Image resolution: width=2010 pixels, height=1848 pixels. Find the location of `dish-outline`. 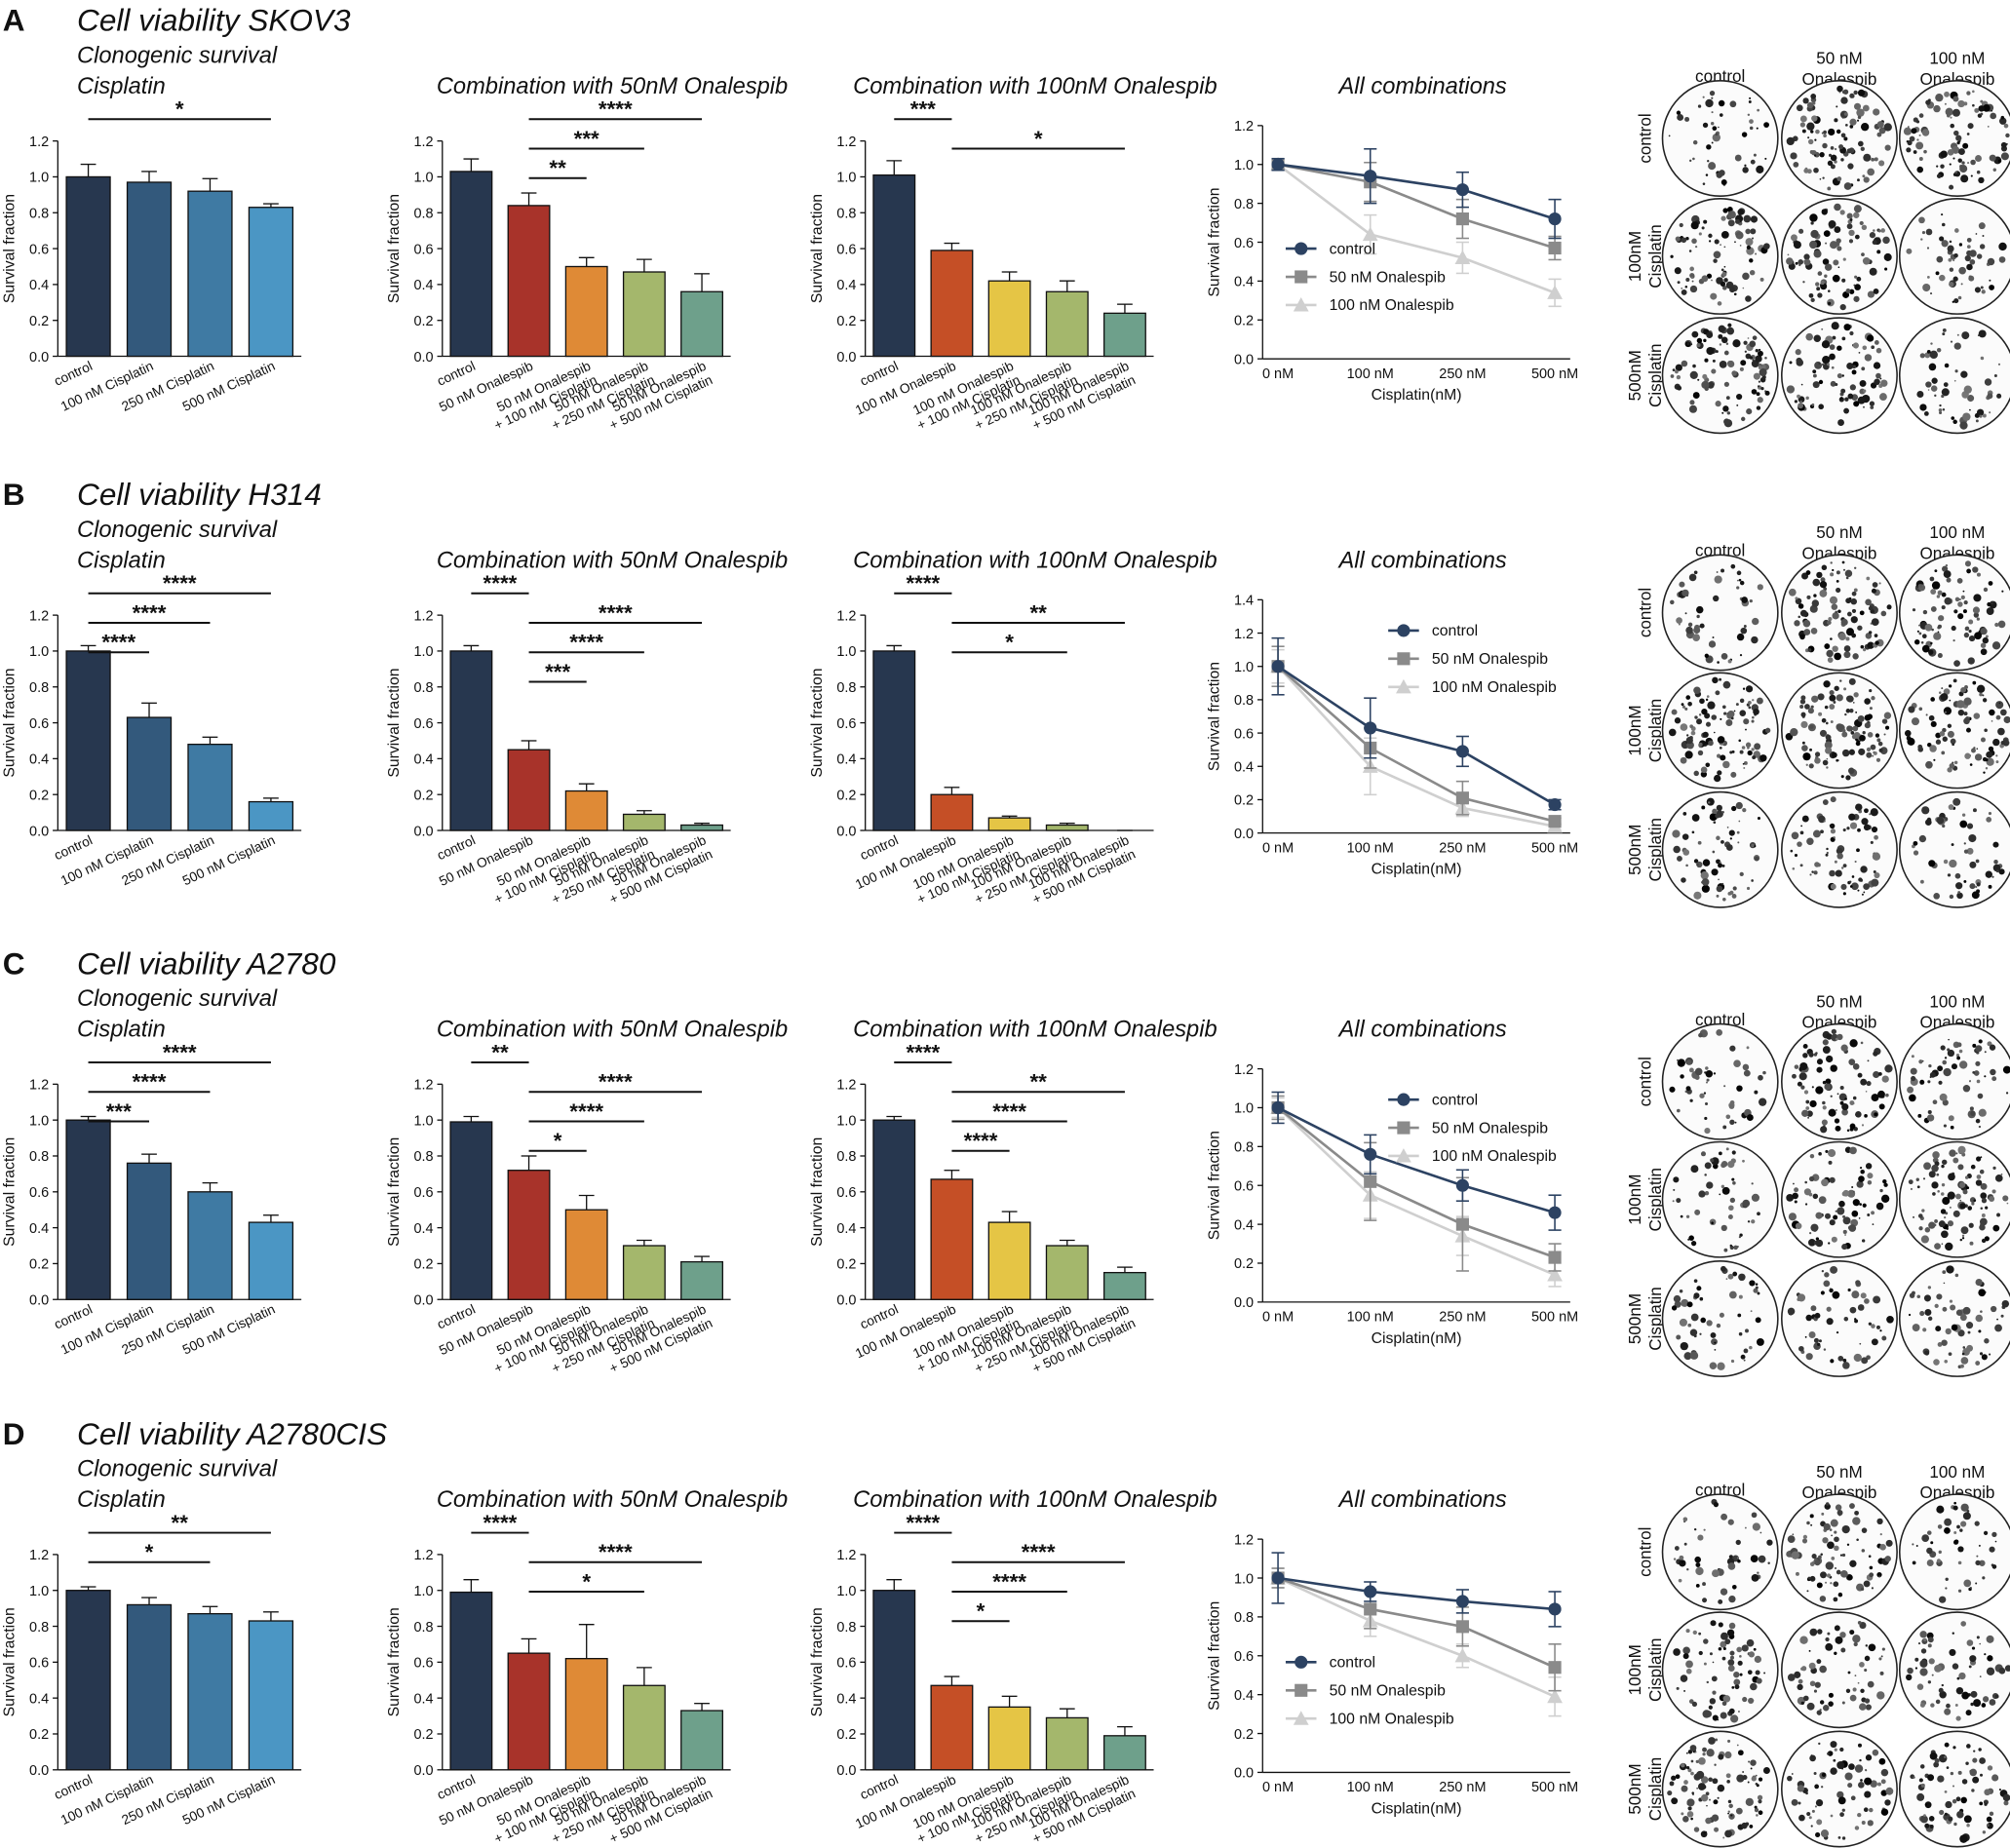

dish-outline is located at coordinates (1720, 1081).